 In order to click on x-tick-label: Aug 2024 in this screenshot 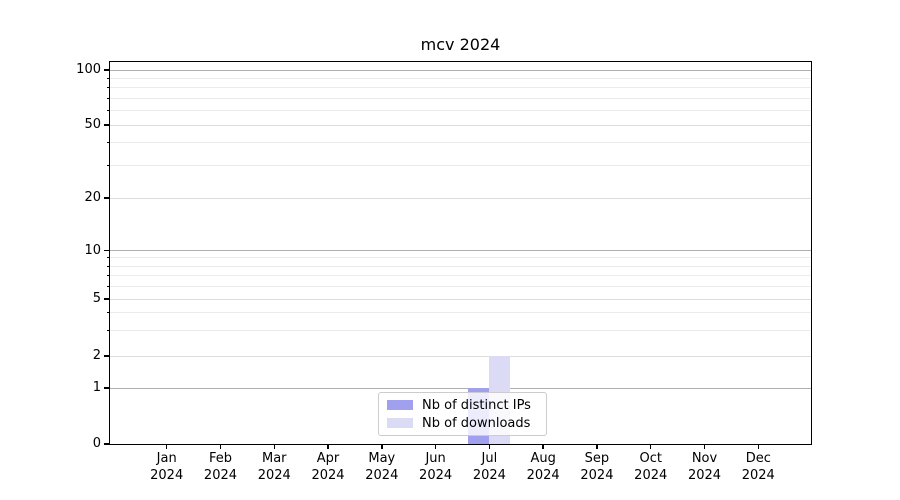, I will do `click(543, 467)`.